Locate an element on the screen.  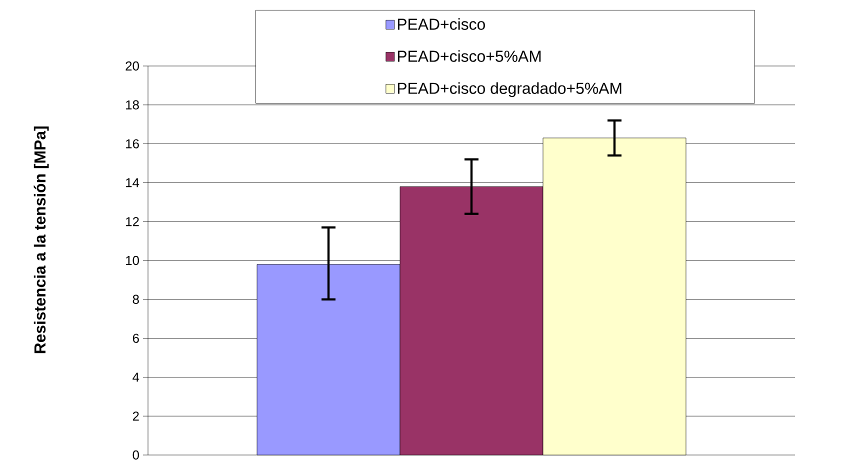
legend-label: PEAD+cisco is located at coordinates (441, 24).